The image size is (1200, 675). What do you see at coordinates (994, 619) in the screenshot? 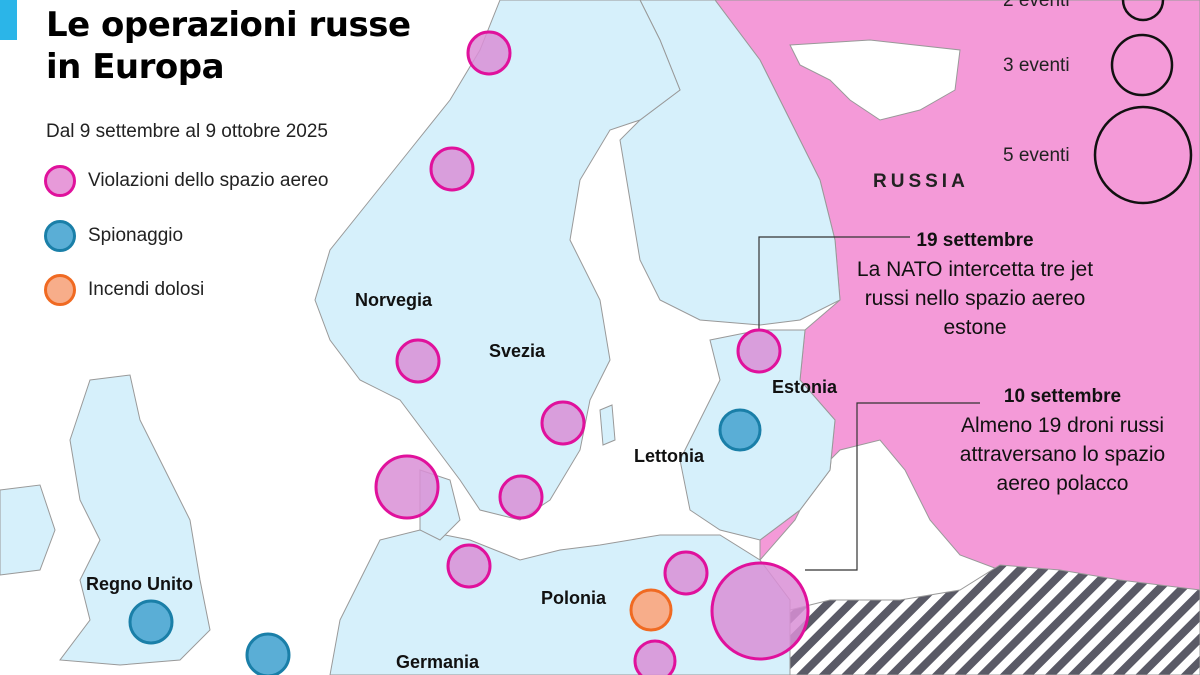
I see `belarus-region` at bounding box center [994, 619].